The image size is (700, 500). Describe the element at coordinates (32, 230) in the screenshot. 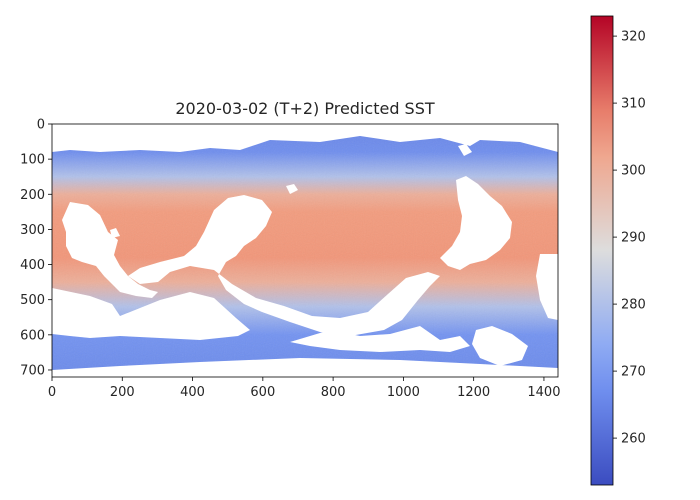

I see `y-tick-label: 300` at that location.